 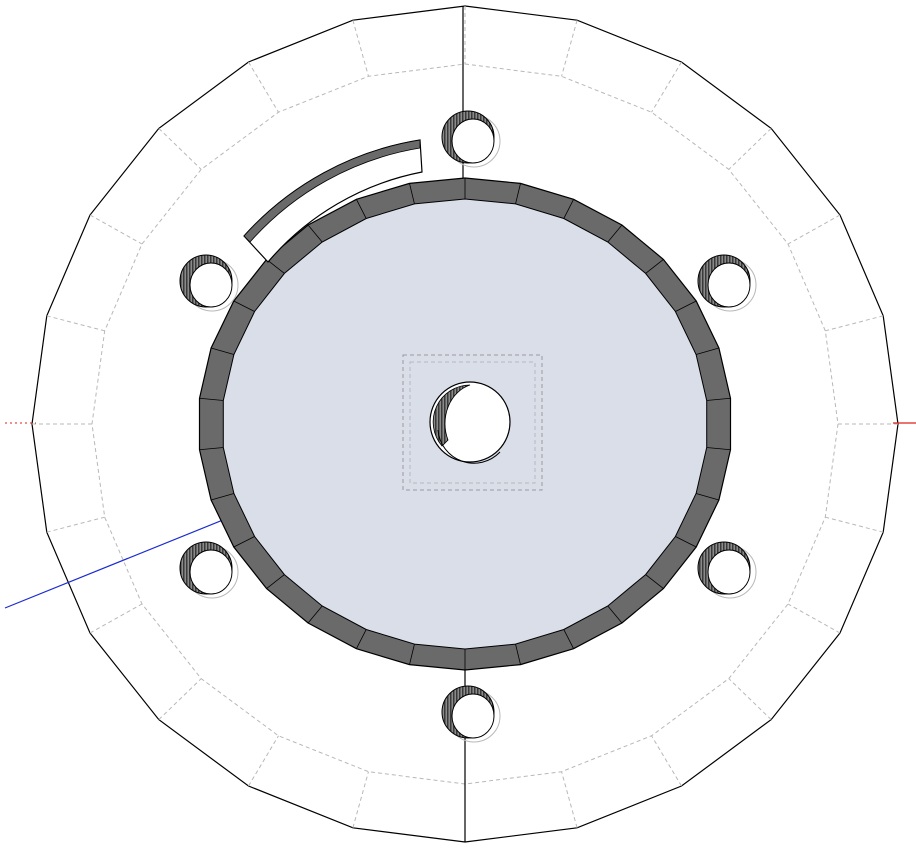 I want to click on hub-square-hidden-inner, so click(x=472, y=422).